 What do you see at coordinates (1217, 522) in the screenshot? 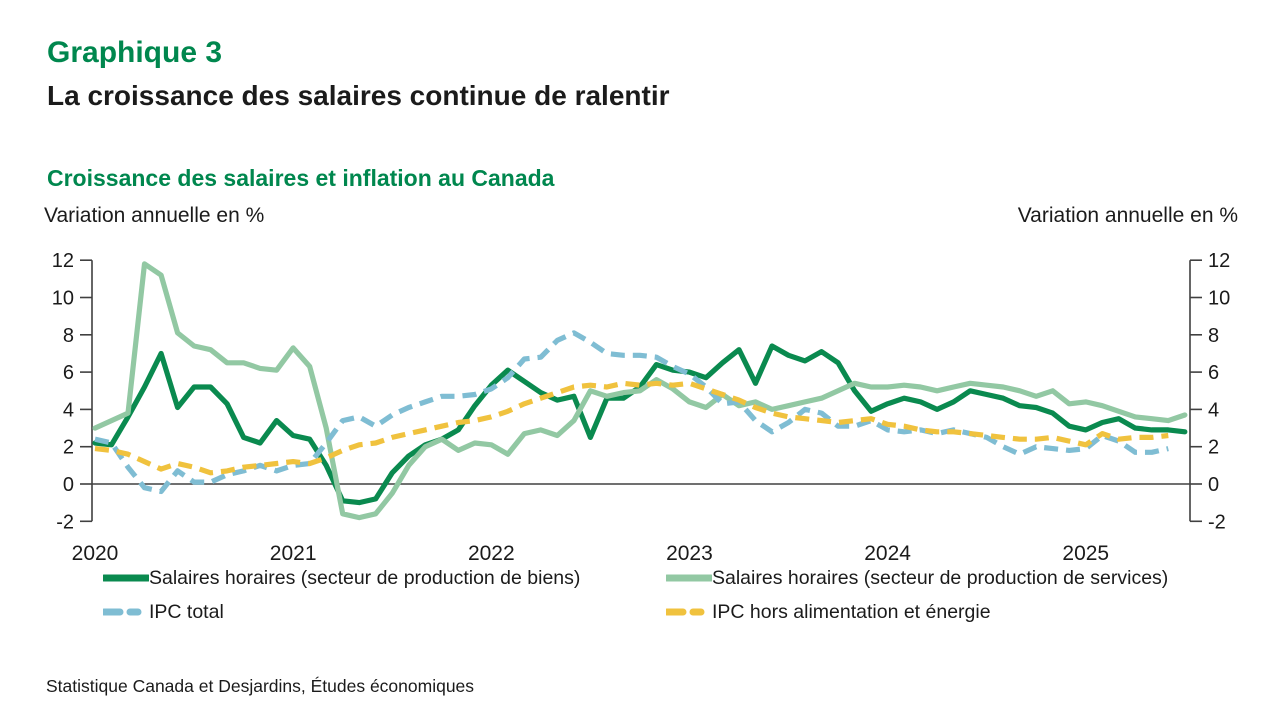
I see `right-y-tick-label: -2` at bounding box center [1217, 522].